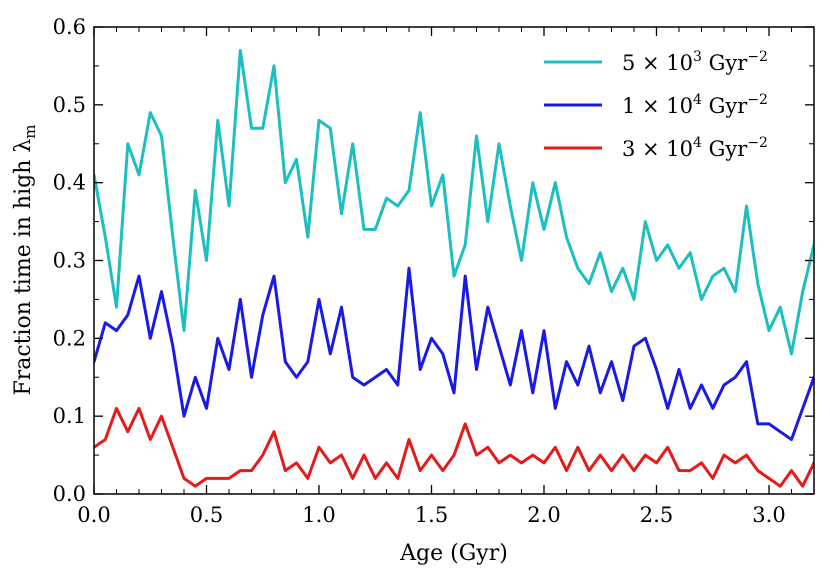  Describe the element at coordinates (657, 63) in the screenshot. I see `legend-label-part: 5 × 10` at that location.